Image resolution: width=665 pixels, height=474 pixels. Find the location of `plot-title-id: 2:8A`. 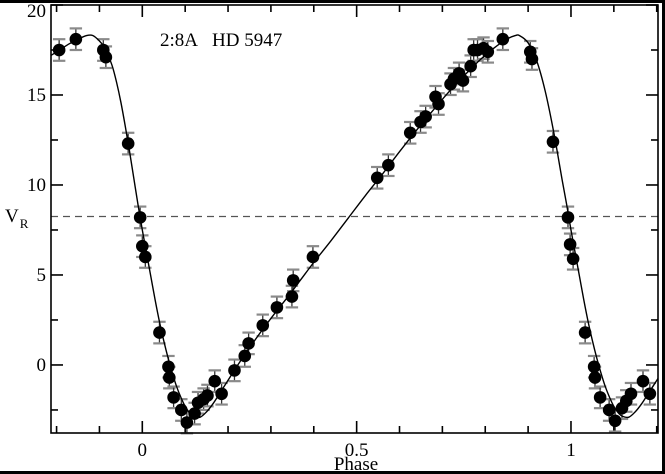

plot-title-id: 2:8A is located at coordinates (179, 40).